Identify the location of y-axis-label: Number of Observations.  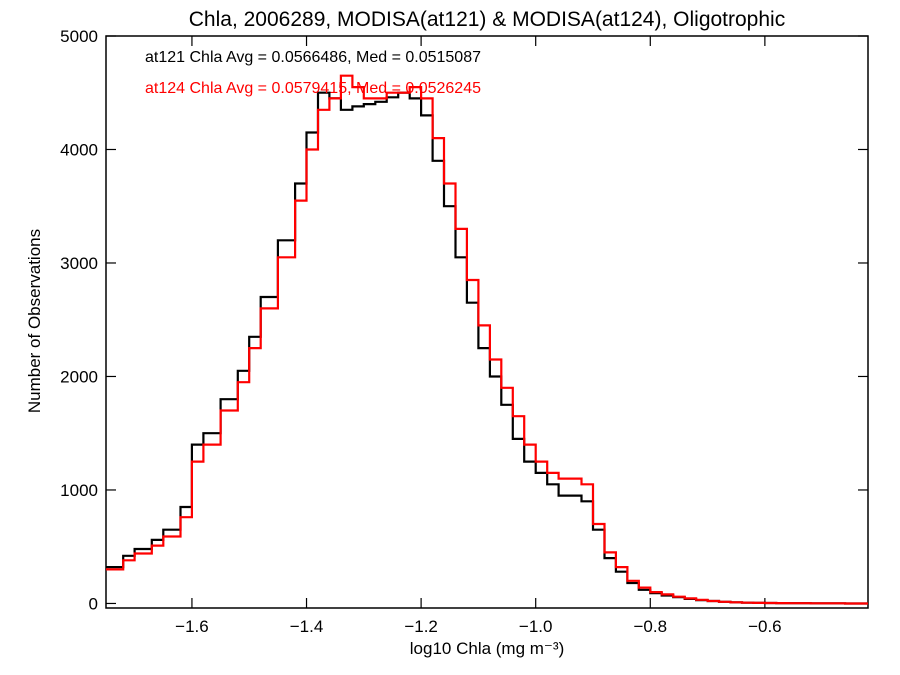
(34, 321).